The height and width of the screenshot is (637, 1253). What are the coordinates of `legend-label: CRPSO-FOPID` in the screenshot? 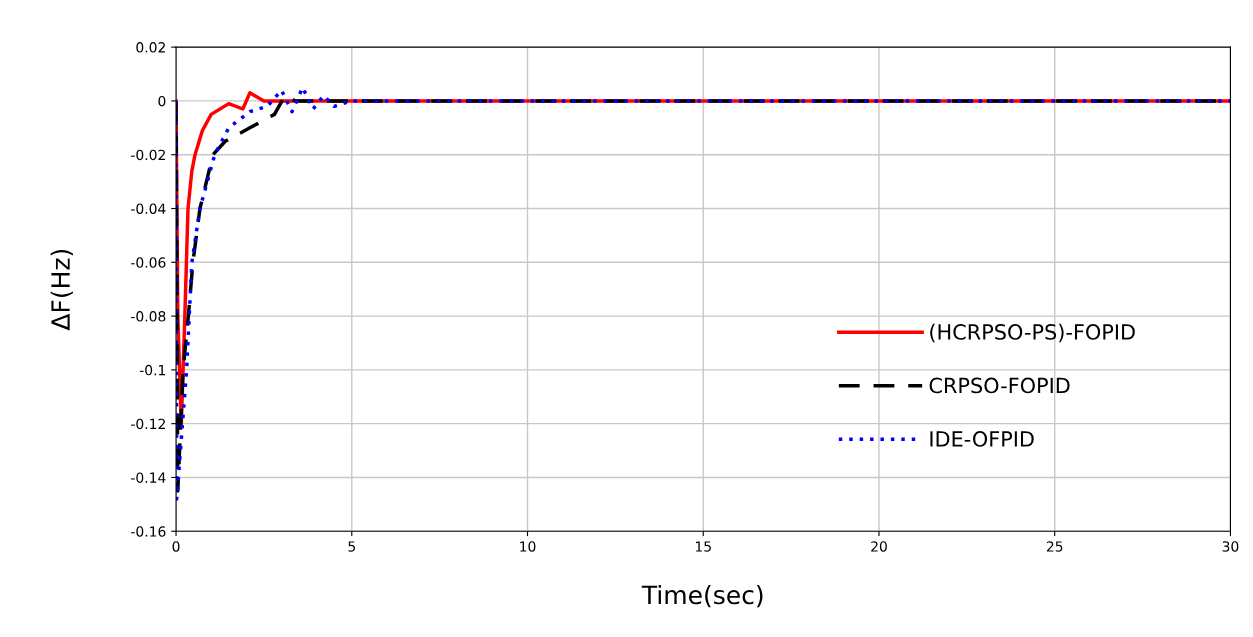 It's located at (999, 385).